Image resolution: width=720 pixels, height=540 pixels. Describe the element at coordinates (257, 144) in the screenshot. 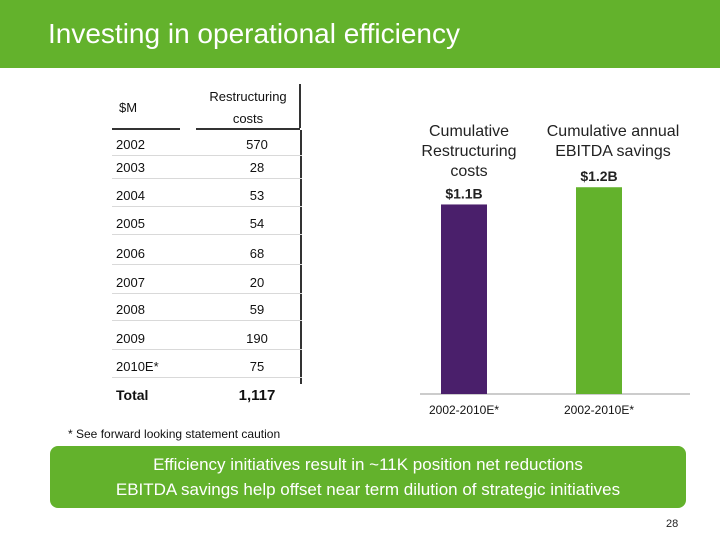

I see `row-value: 570` at that location.